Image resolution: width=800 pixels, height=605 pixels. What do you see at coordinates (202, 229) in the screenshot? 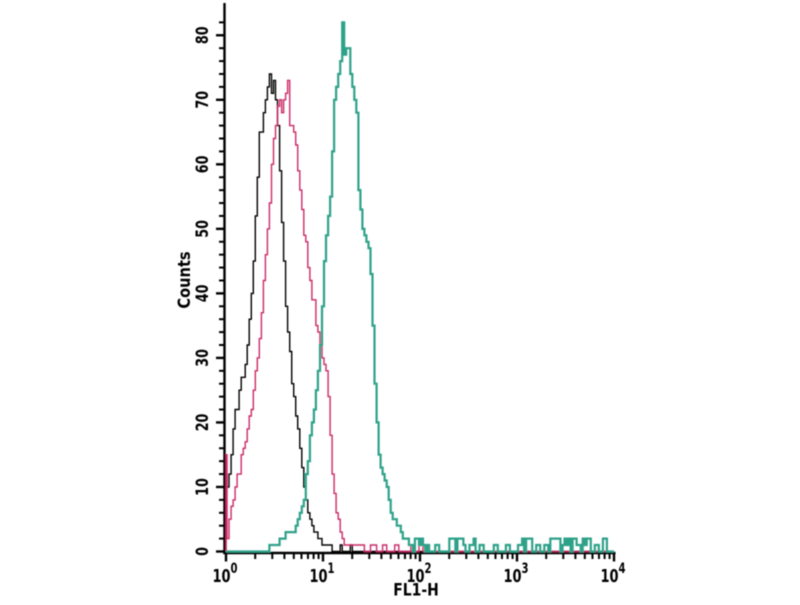
I see `y-tick-label: 50` at bounding box center [202, 229].